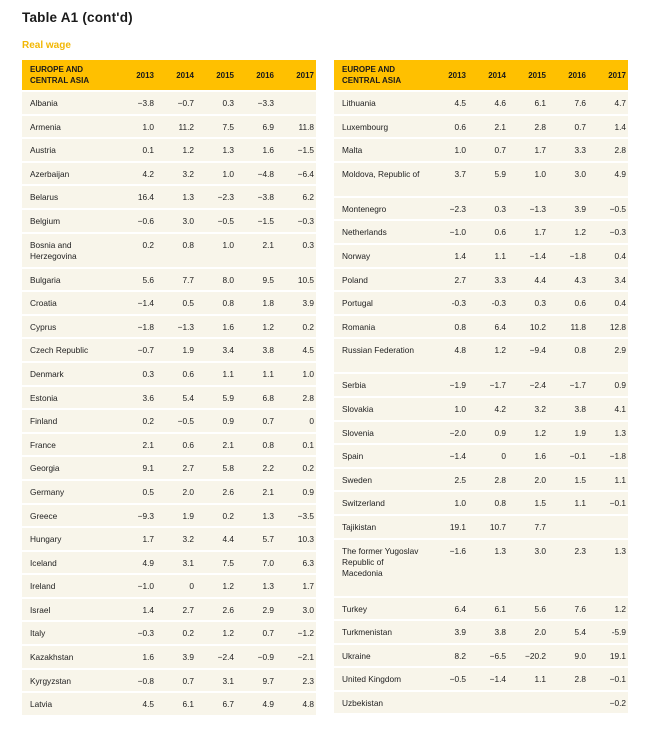  Describe the element at coordinates (169, 396) in the screenshot. I see `table-row: Estonia 3.6 5.4 5.9 6.8 2.8` at that location.